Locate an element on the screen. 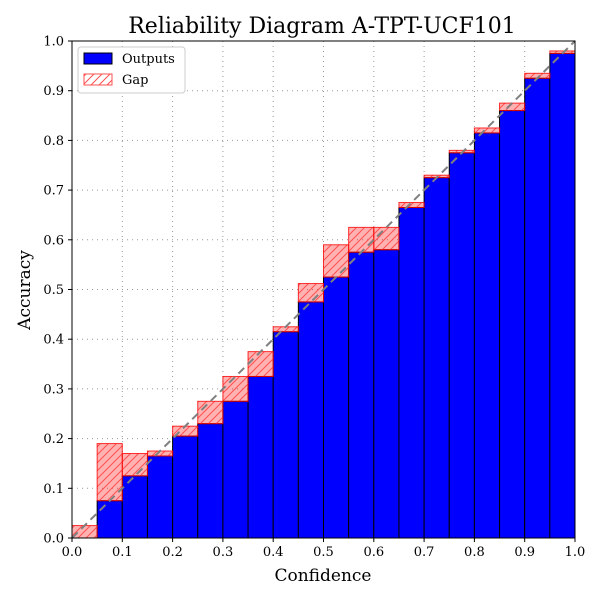  x-tick-label: 0.2 is located at coordinates (172, 552).